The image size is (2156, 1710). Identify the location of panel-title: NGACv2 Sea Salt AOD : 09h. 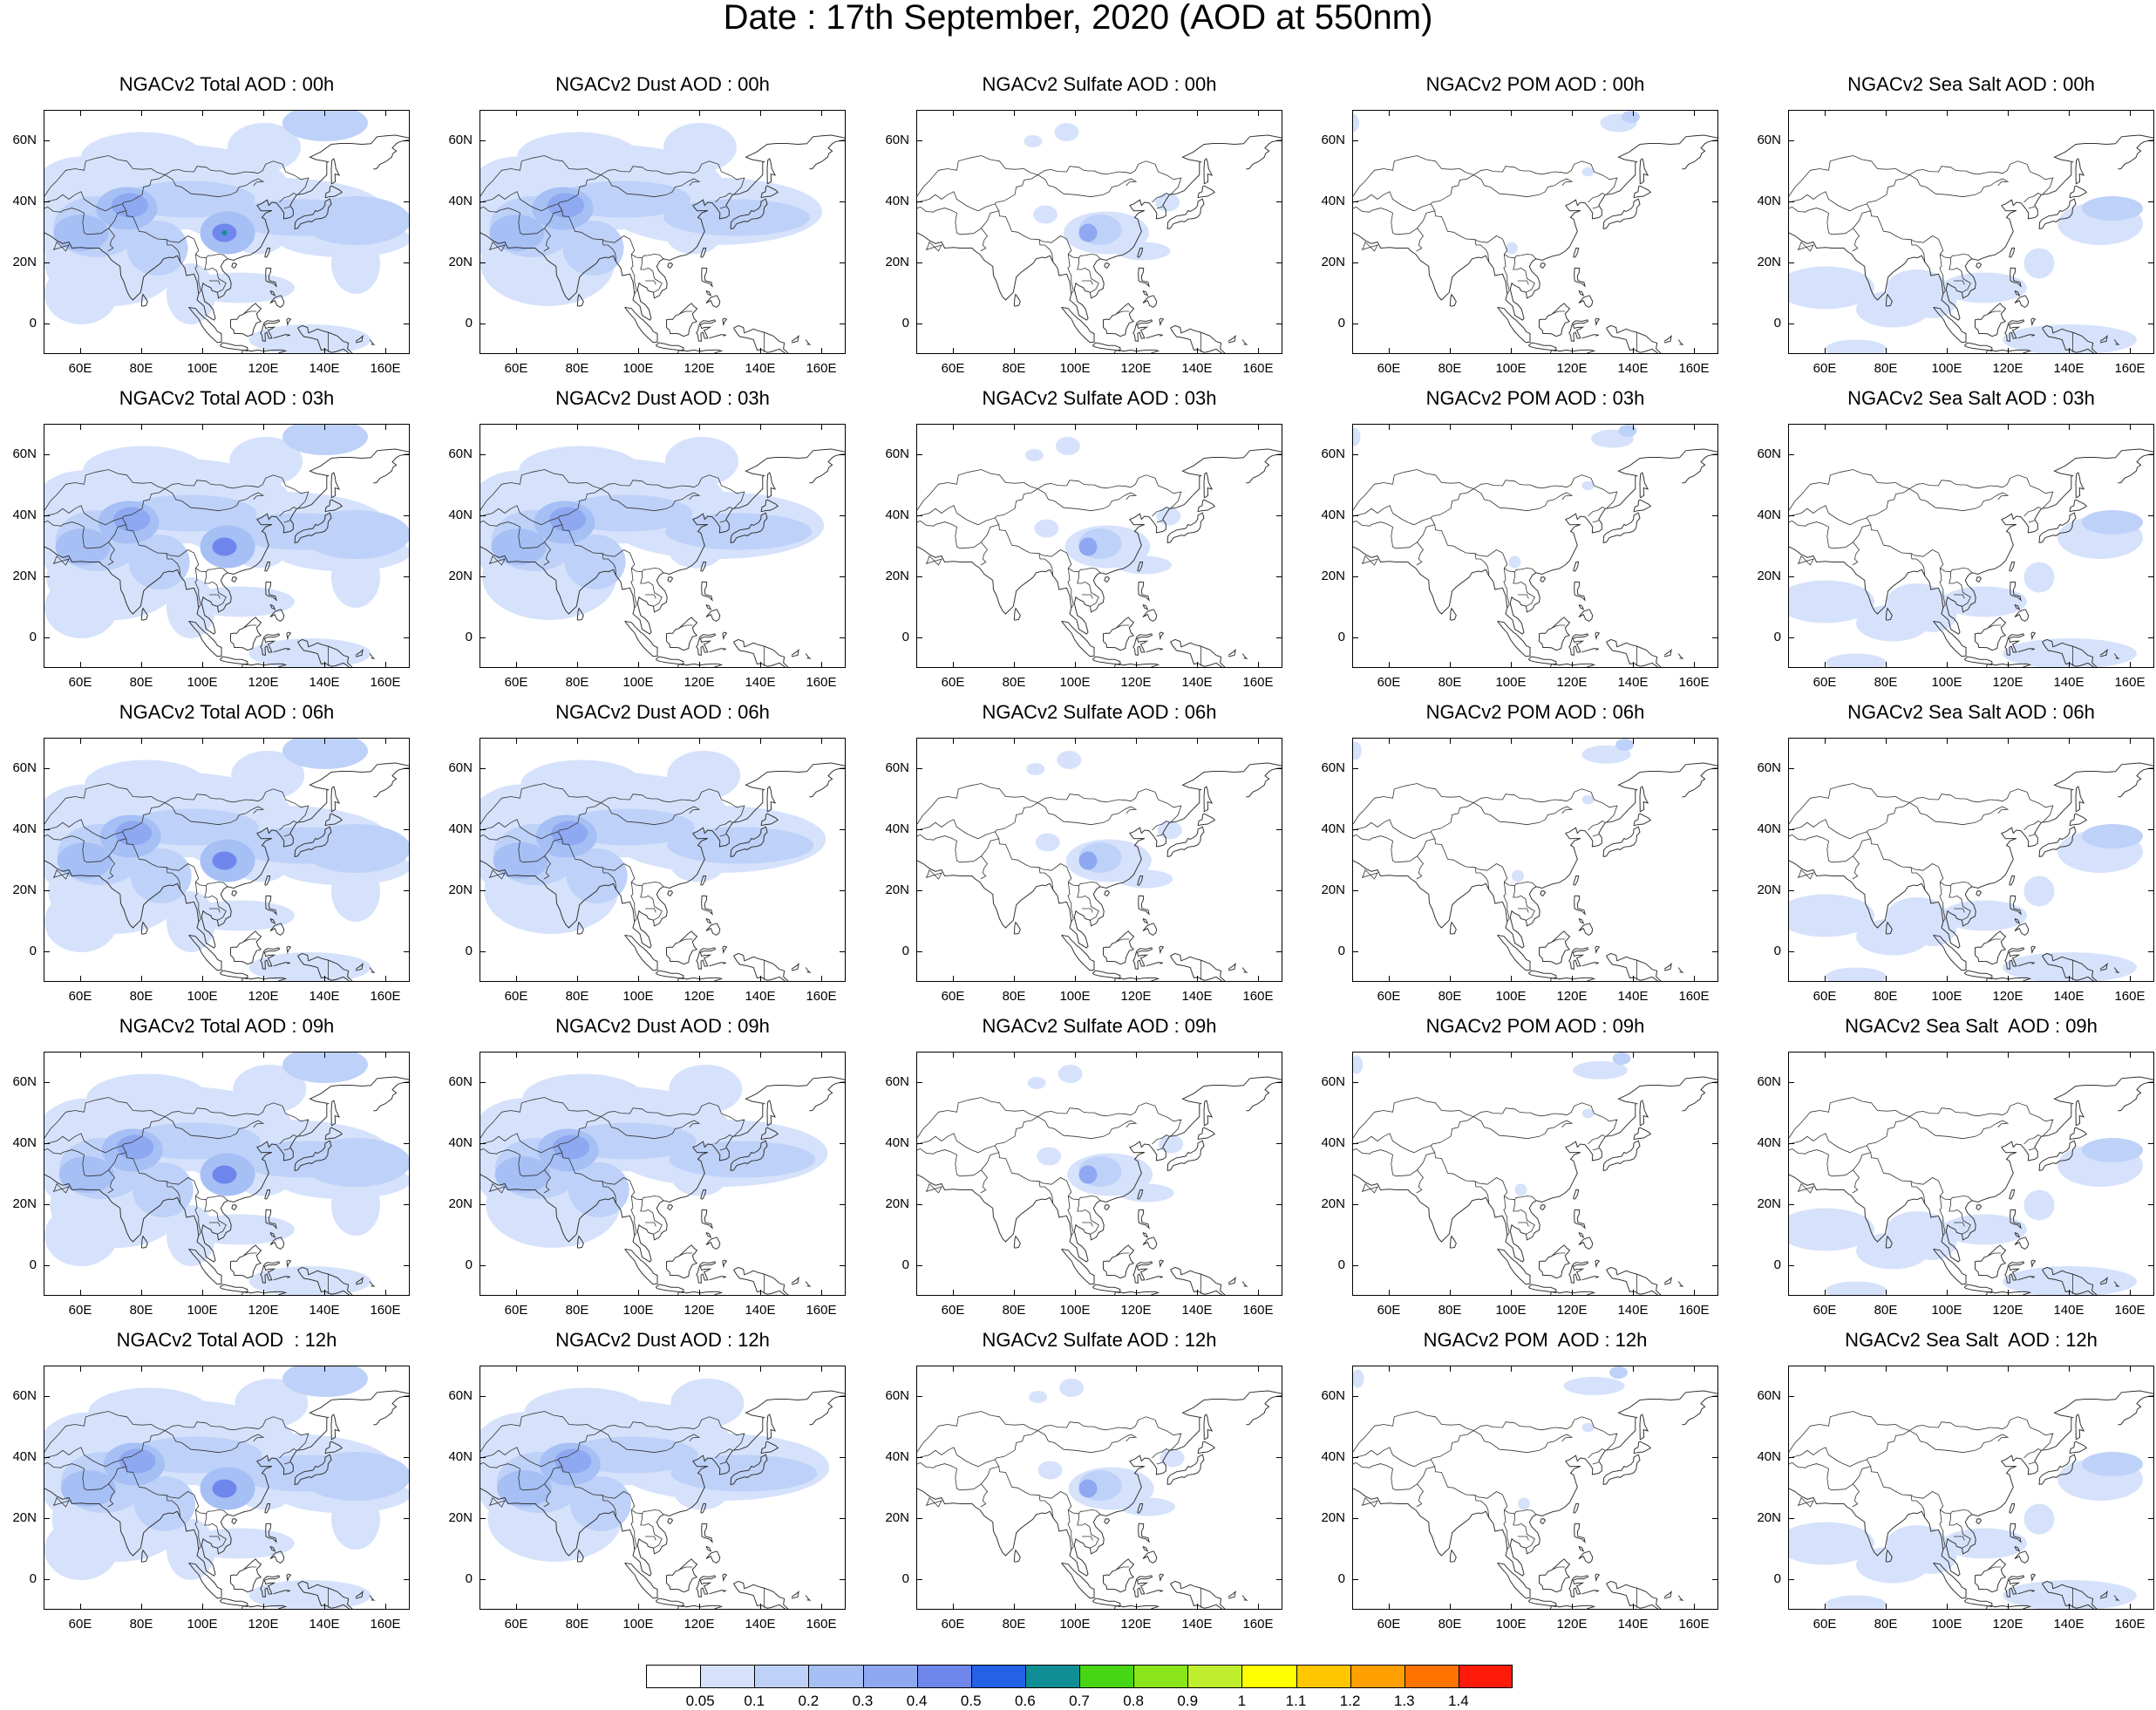
(1971, 1026).